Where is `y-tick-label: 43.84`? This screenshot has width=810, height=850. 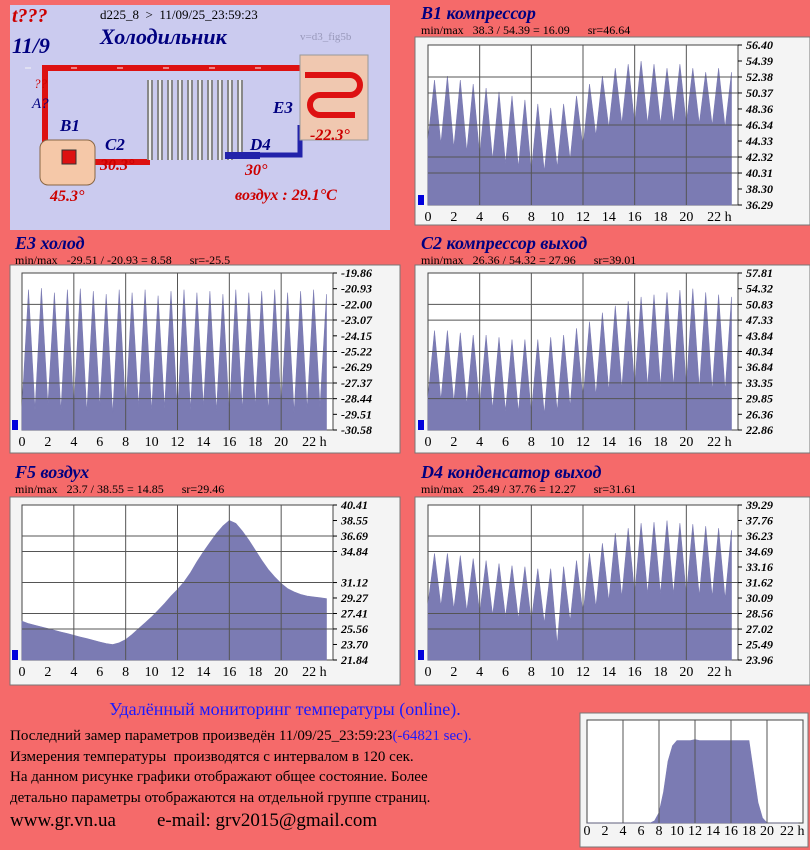 y-tick-label: 43.84 is located at coordinates (759, 336).